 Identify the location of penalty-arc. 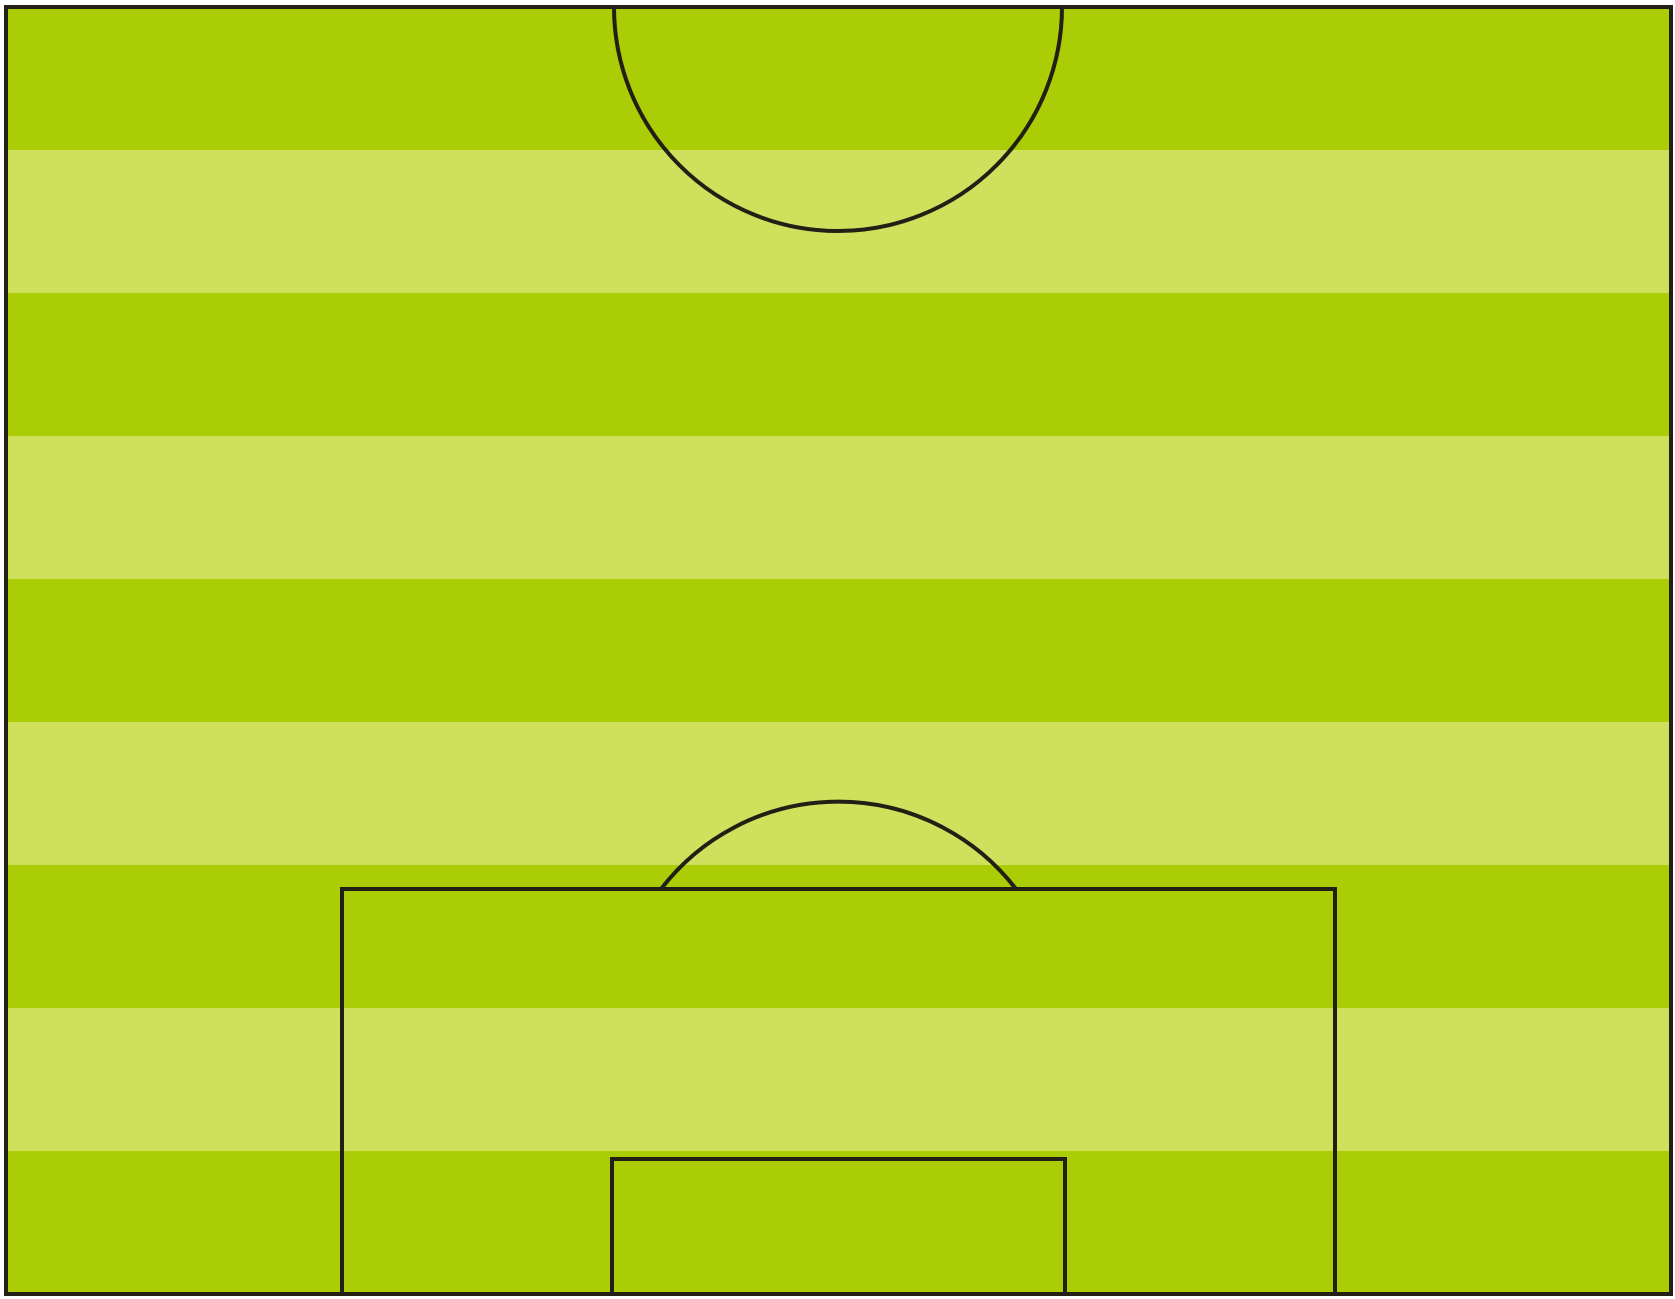
(838, 845).